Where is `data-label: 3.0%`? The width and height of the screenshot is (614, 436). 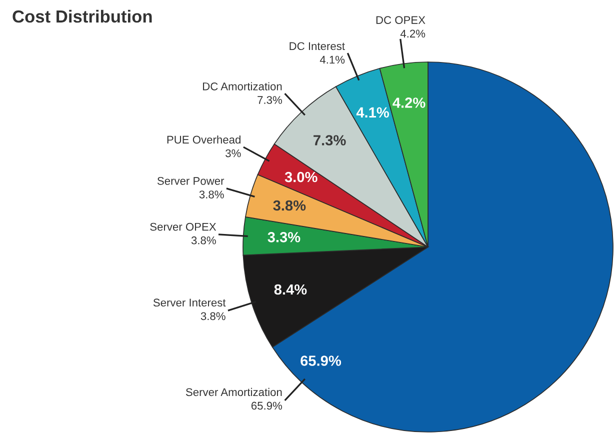
data-label: 3.0% is located at coordinates (301, 177).